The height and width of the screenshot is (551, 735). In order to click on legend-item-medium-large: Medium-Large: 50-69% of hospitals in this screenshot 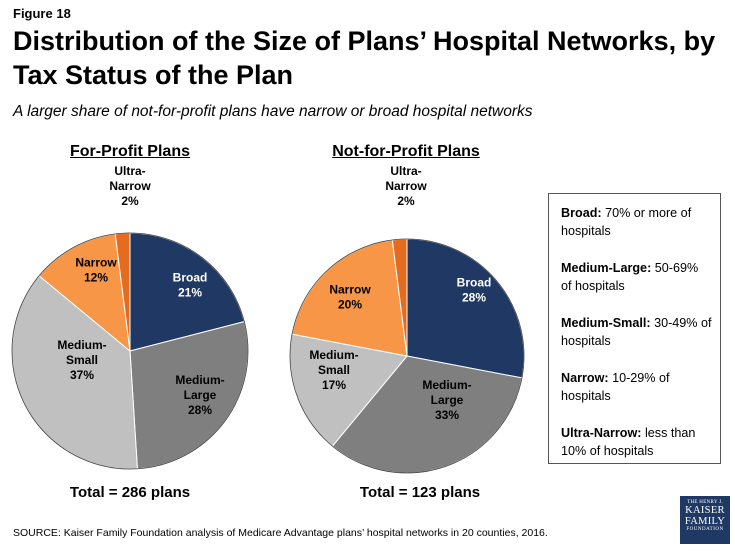, I will do `click(636, 277)`.